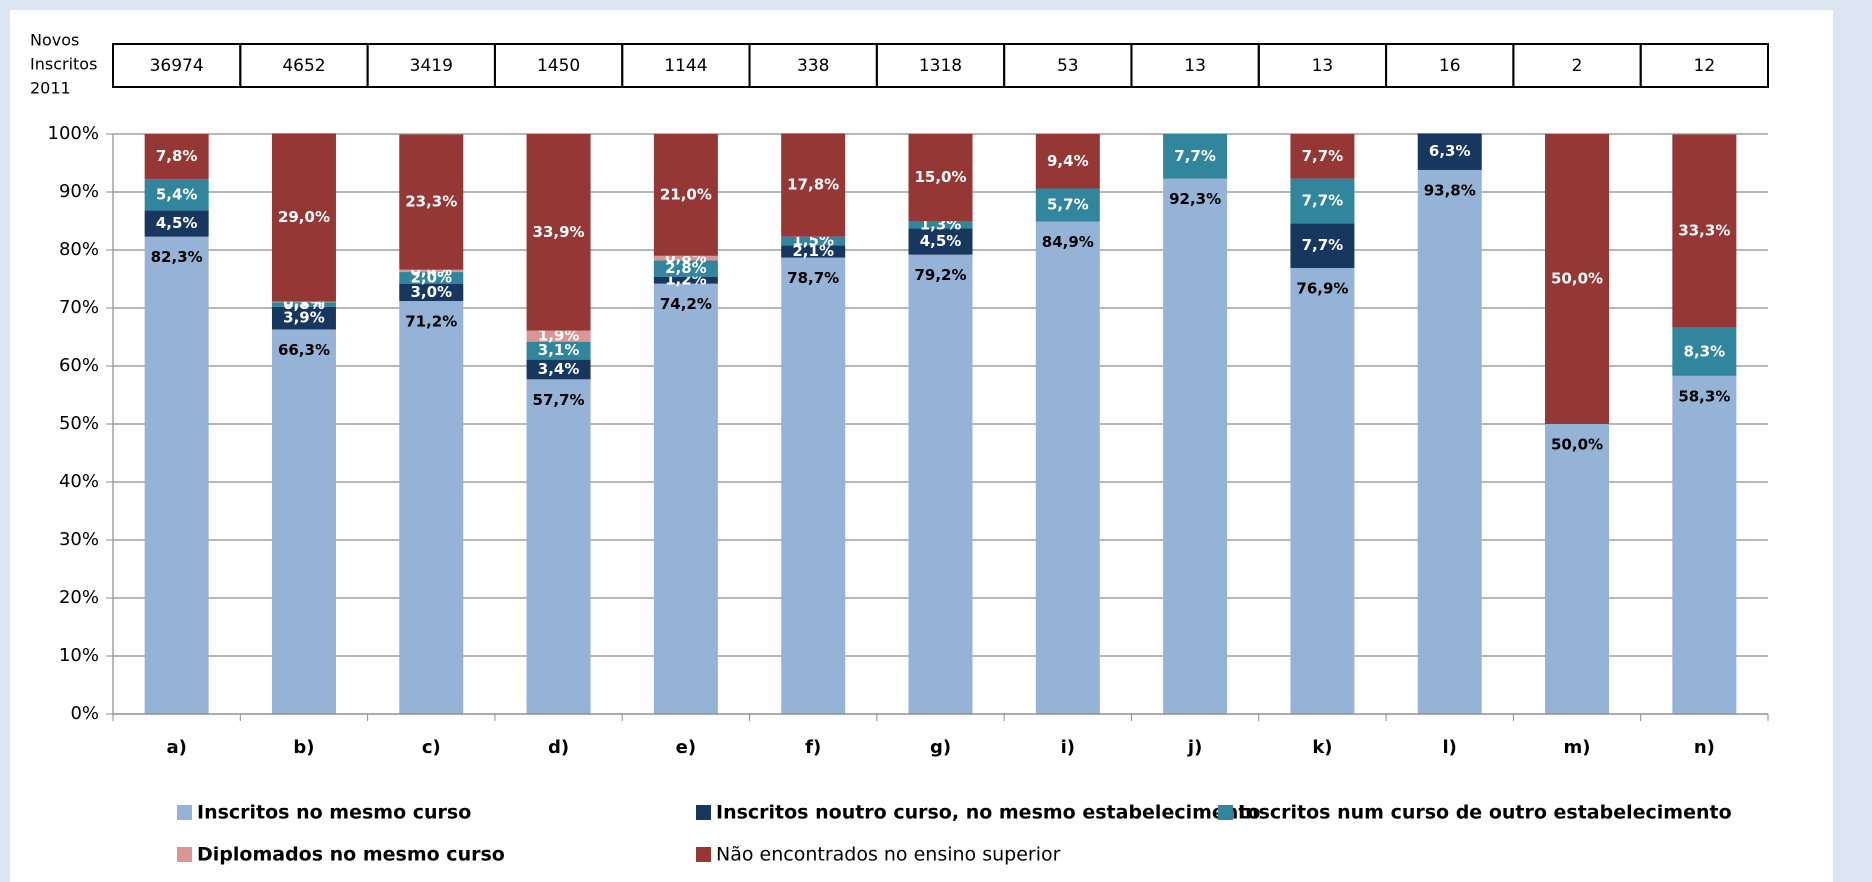 This screenshot has width=1872, height=882. What do you see at coordinates (1450, 66) in the screenshot?
I see `table-value: 16` at bounding box center [1450, 66].